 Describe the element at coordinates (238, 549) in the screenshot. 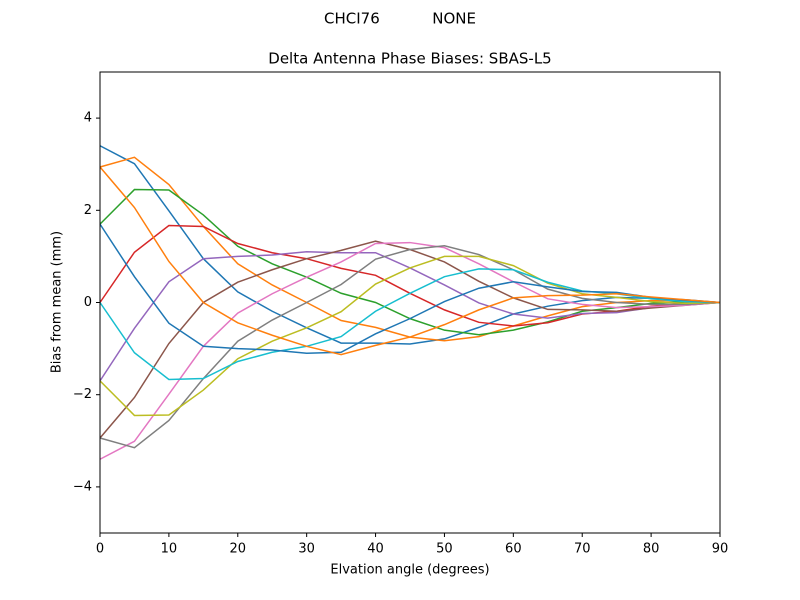

I see `x-tick-label: 20` at that location.